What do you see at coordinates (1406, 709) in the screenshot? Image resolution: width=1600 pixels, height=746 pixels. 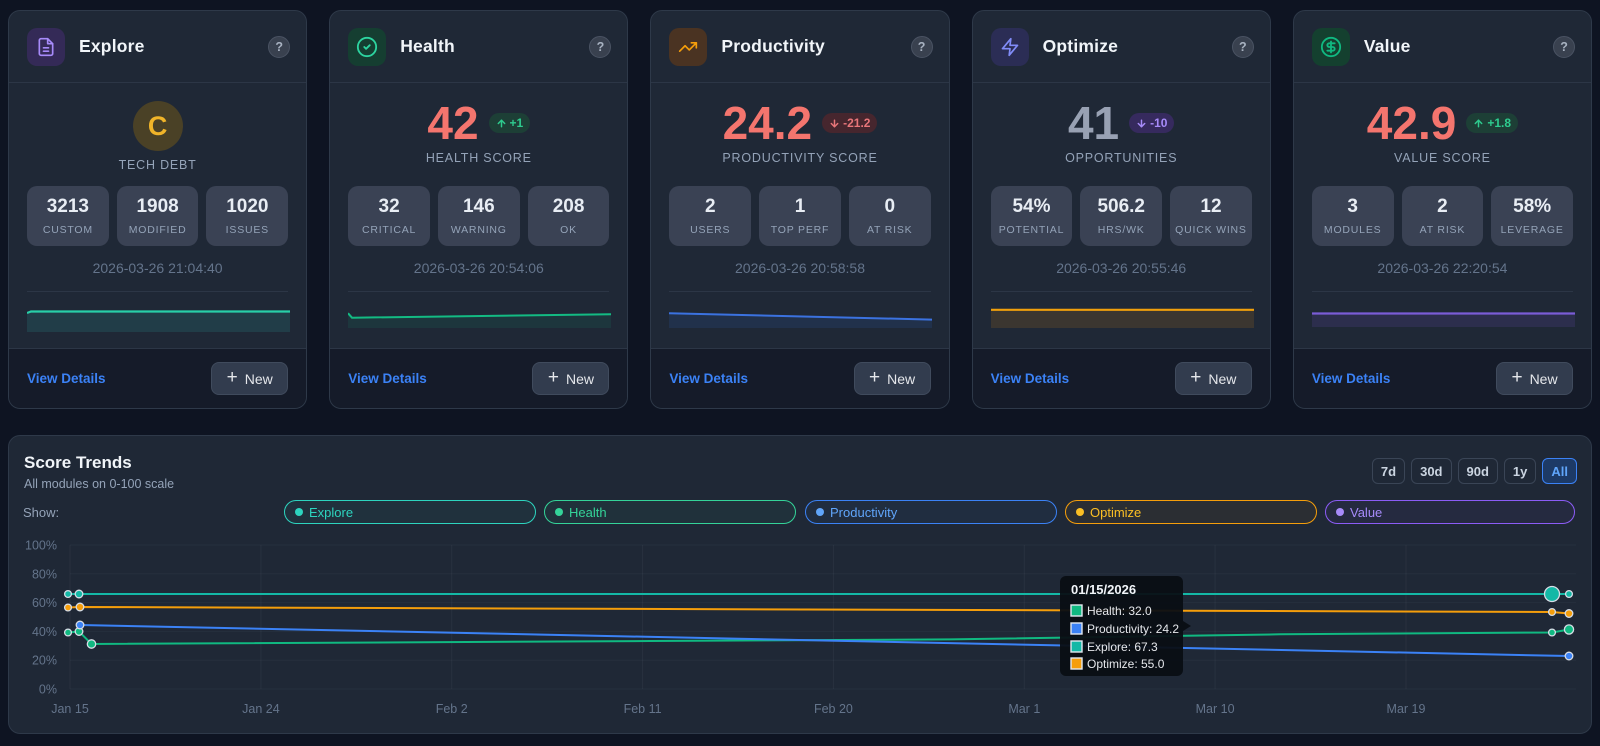 I see `svg-text: Mar 19` at bounding box center [1406, 709].